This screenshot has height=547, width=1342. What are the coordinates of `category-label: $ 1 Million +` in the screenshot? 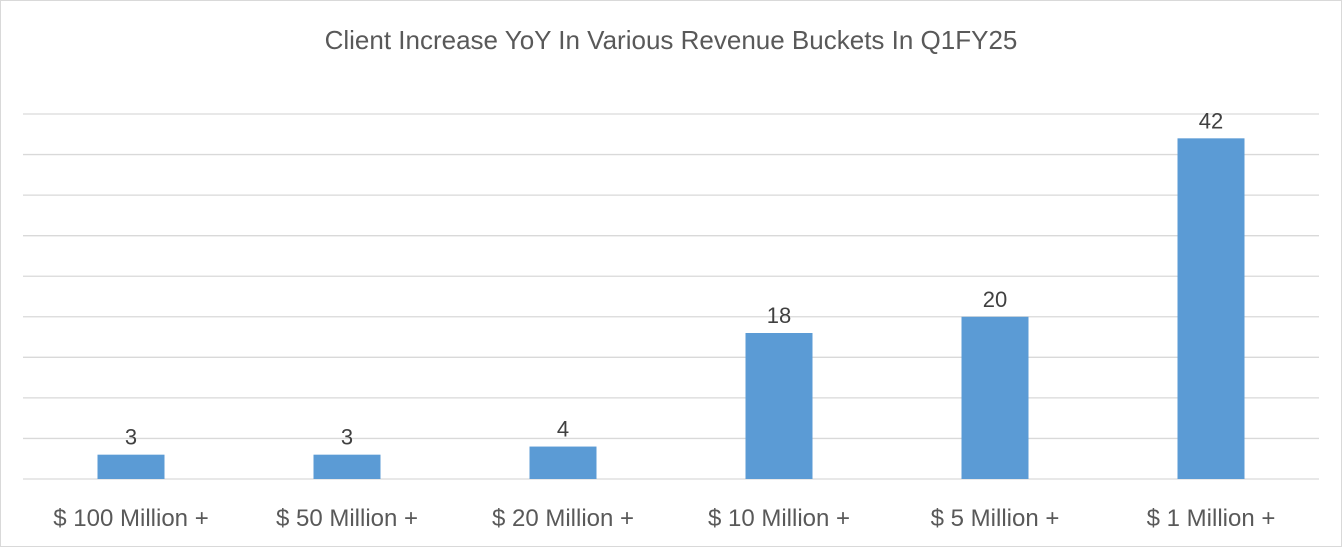 It's located at (1211, 518).